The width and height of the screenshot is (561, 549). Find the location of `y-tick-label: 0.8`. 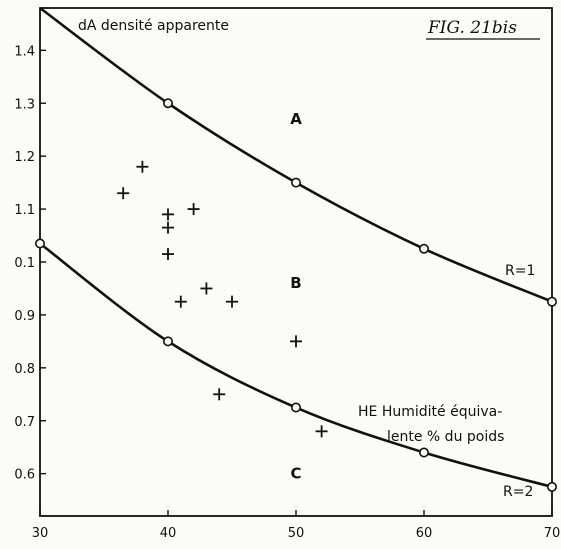

y-tick-label: 0.8 is located at coordinates (24, 369).